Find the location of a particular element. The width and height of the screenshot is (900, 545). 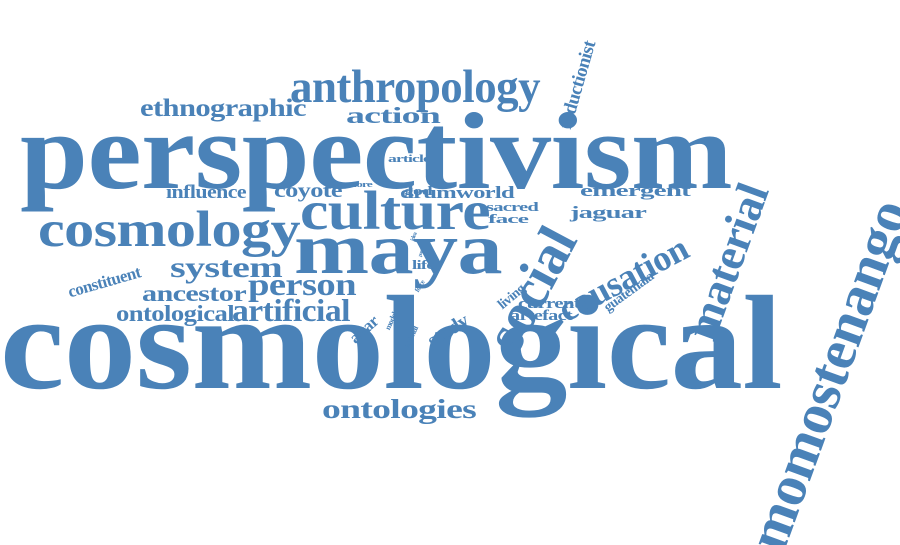

word-cosmology: cosmology is located at coordinates (169, 228).